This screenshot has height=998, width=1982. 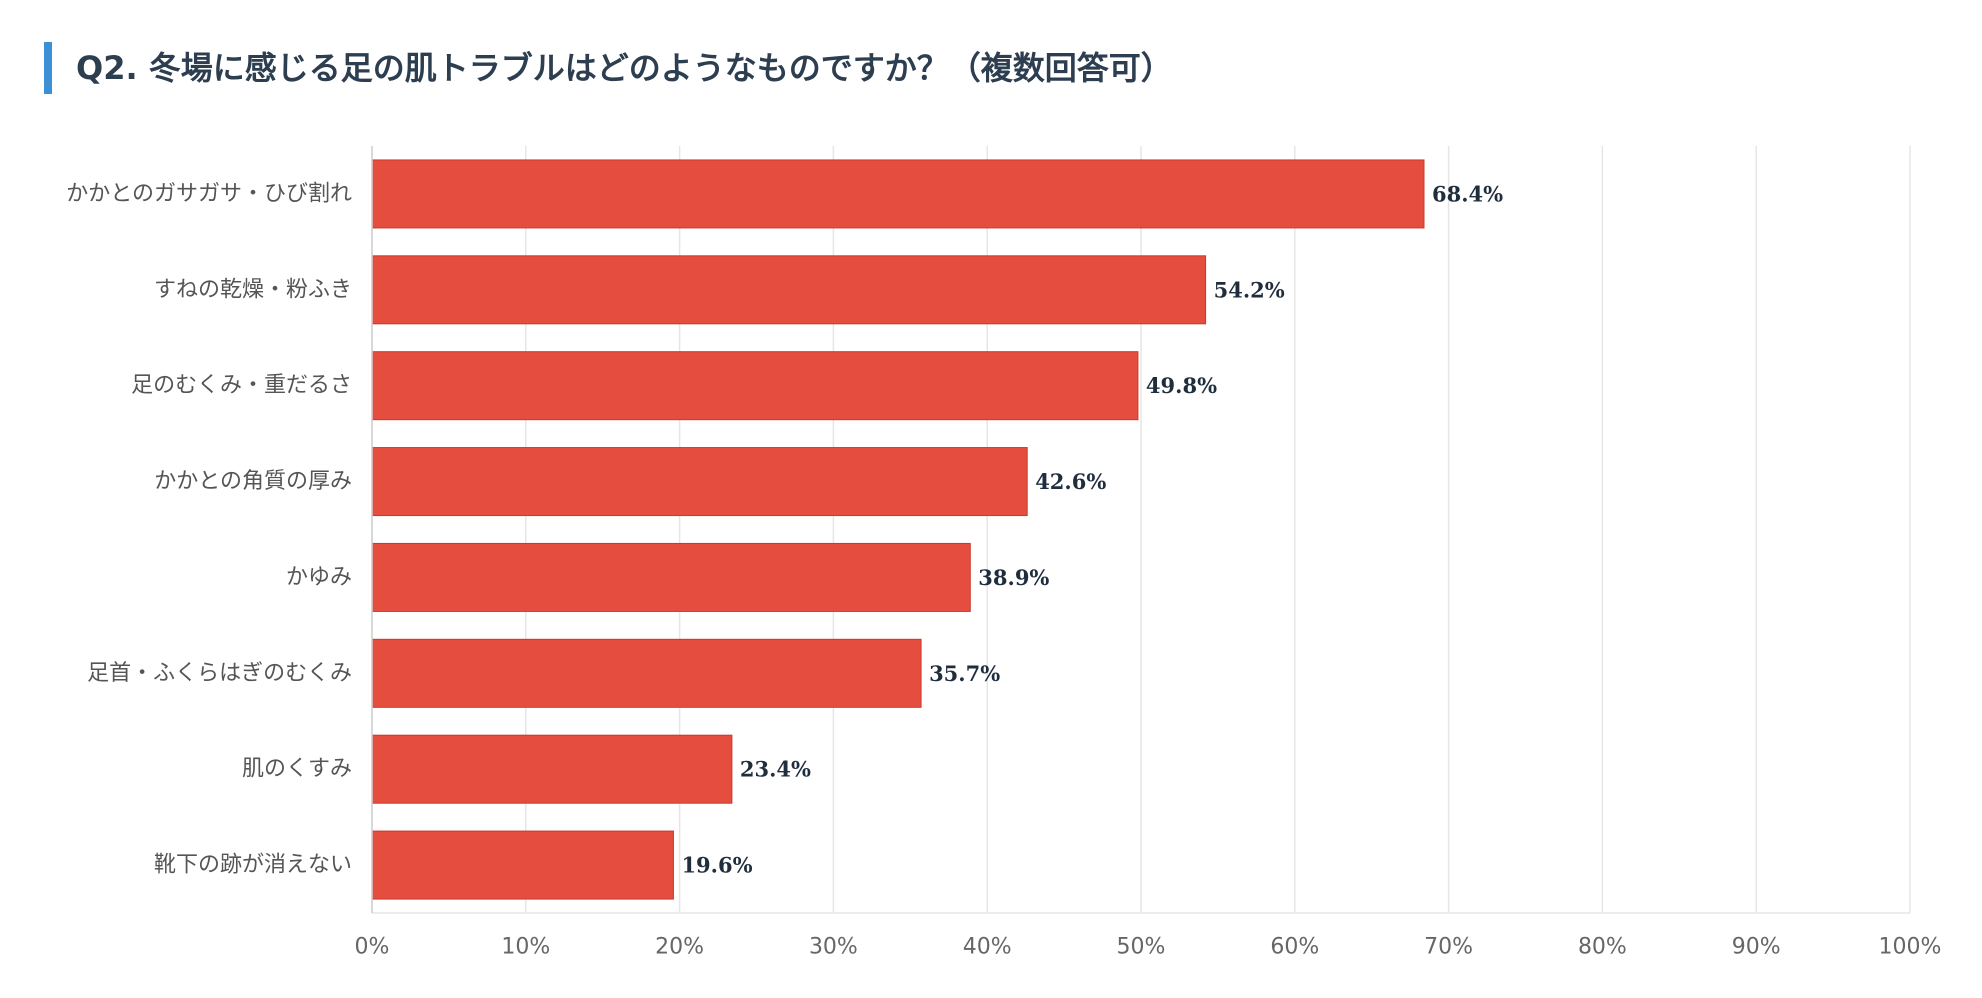 I want to click on x-tick-label: 0%, so click(x=372, y=947).